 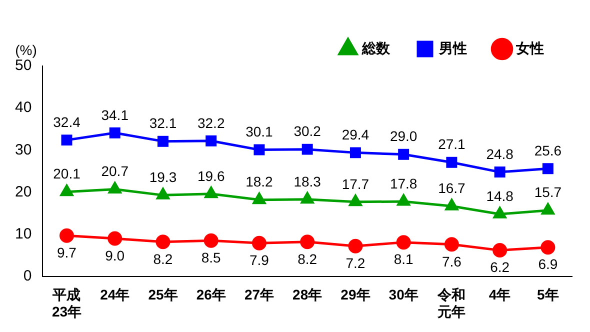 What do you see at coordinates (23, 191) in the screenshot?
I see `y-tick-label: 20` at bounding box center [23, 191].